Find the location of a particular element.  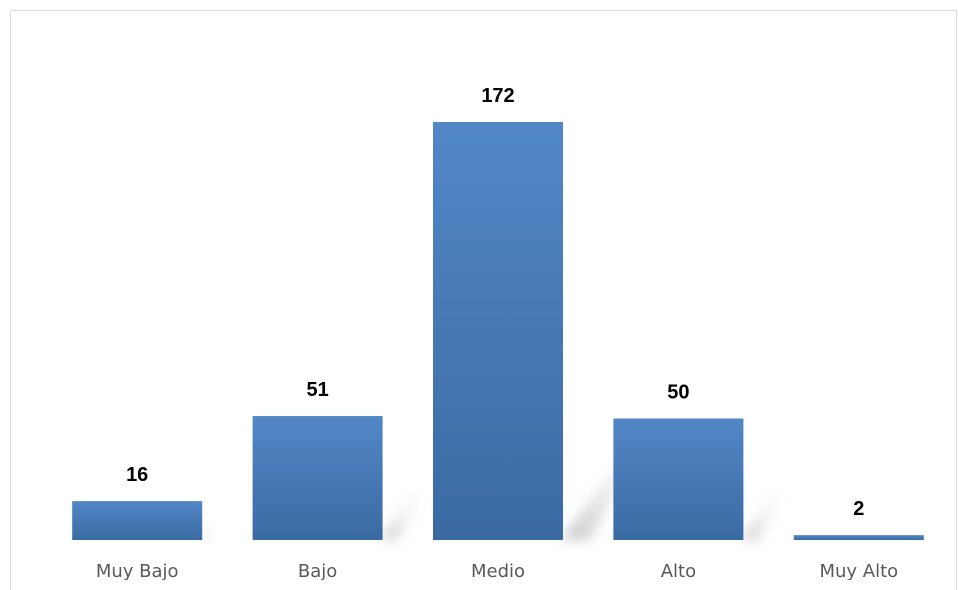

bar-shadow-bajo is located at coordinates (403, 512).